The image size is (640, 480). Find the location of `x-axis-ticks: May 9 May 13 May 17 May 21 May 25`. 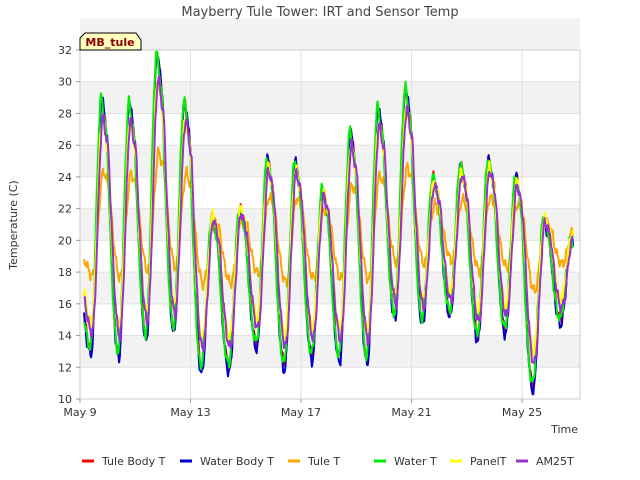

x-axis-ticks: May 9 May 13 May 17 May 21 May 25 is located at coordinates (302, 409).